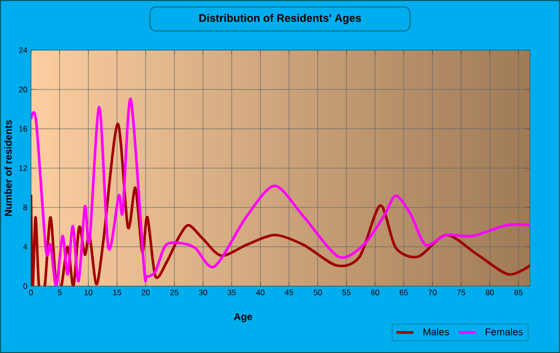 This screenshot has height=353, width=560. What do you see at coordinates (8, 168) in the screenshot?
I see `y-axis-title: Number of residents` at bounding box center [8, 168].